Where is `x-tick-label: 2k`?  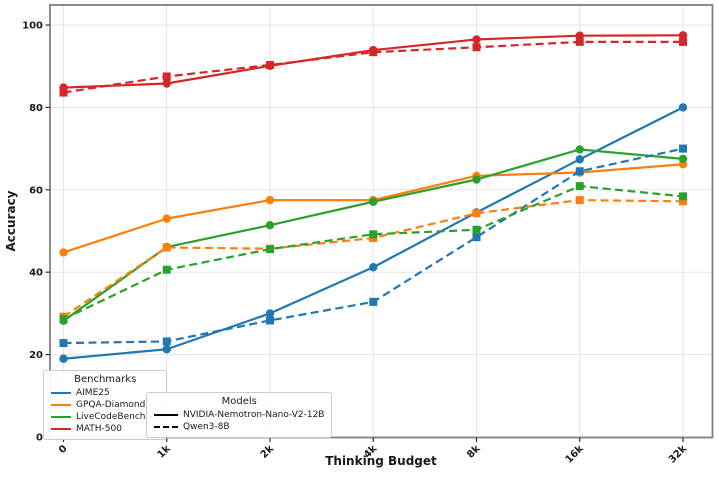
x-tick-label: 2k is located at coordinates (268, 452).